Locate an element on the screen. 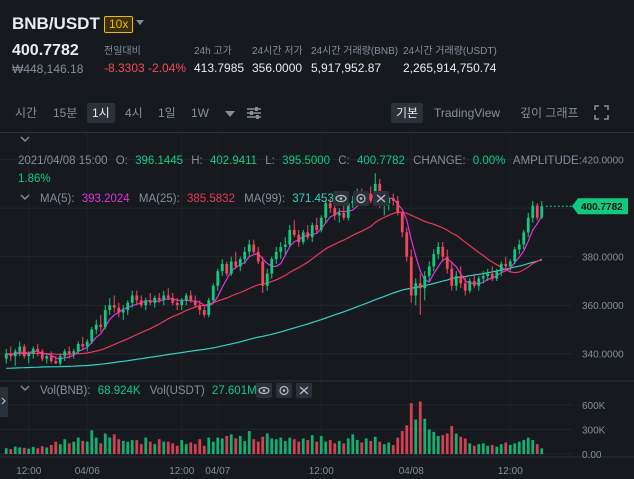 This screenshot has width=634, height=479. current-price-tag-text: 400.7782 is located at coordinates (602, 207).